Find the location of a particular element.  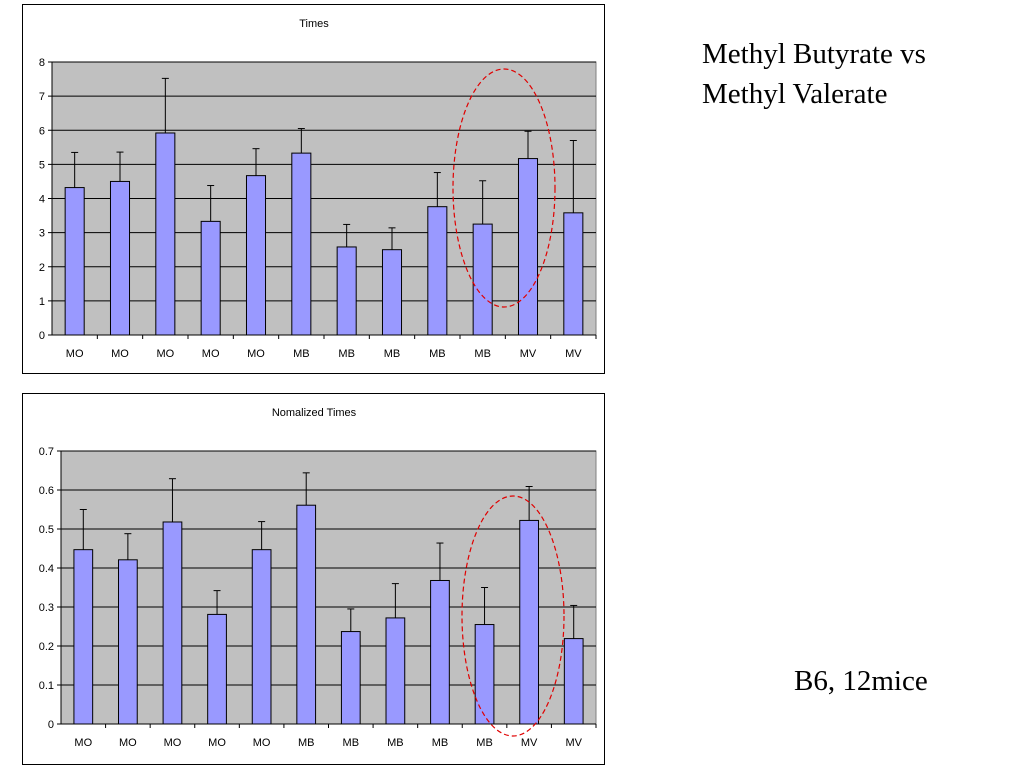

y-tick-label: 7 is located at coordinates (42, 97).